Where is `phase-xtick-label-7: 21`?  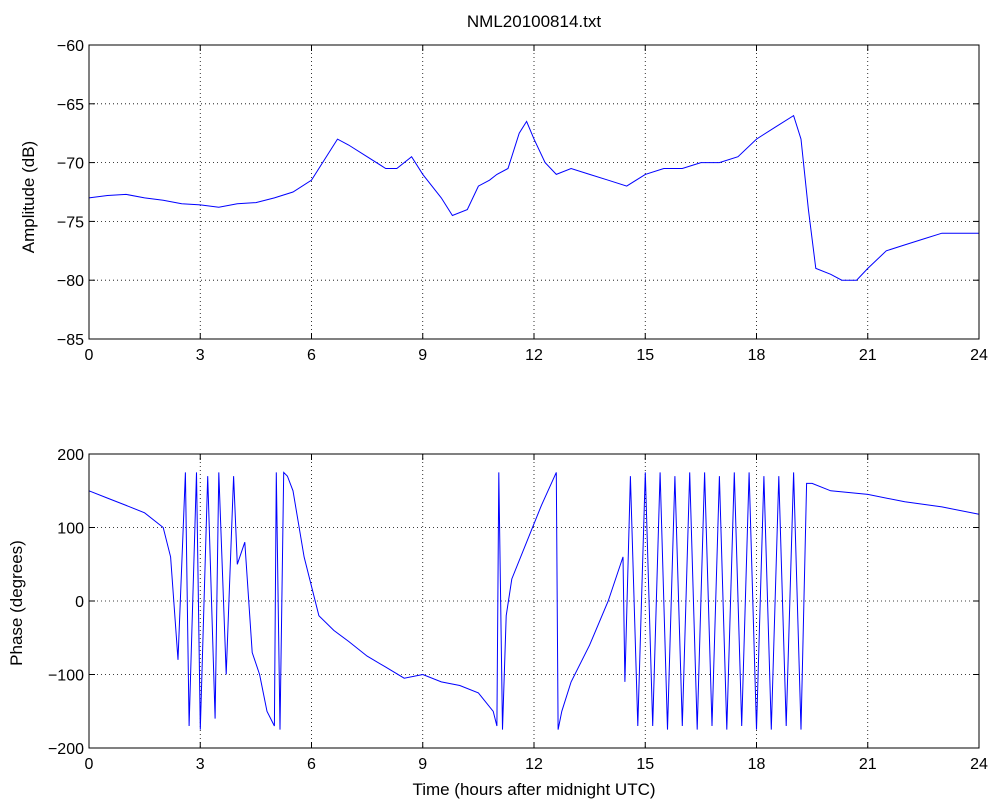 phase-xtick-label-7: 21 is located at coordinates (868, 764).